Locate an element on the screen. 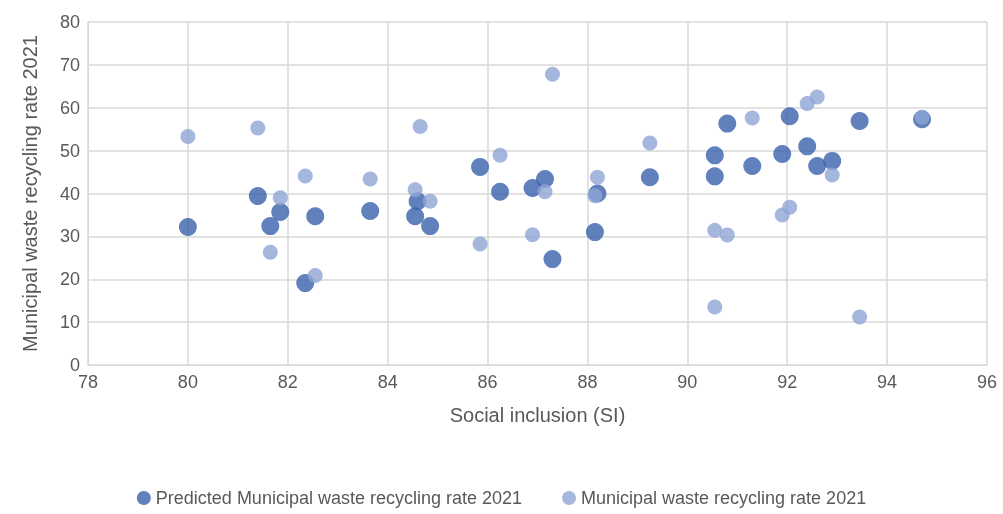 The width and height of the screenshot is (1003, 514). x-axis-title: Social inclusion (SI) is located at coordinates (537, 415).